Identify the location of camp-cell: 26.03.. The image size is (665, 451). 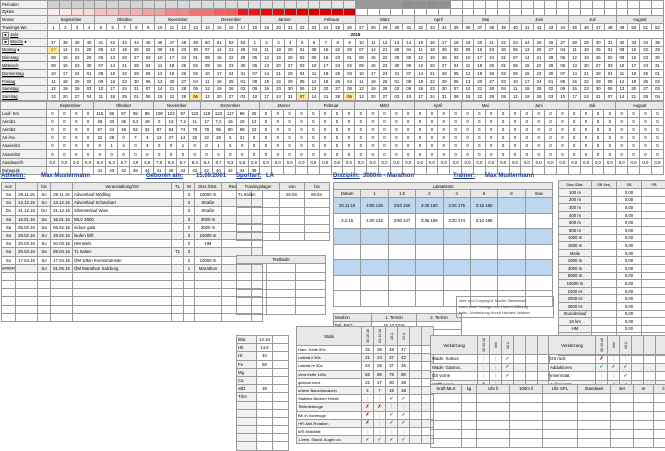
(292, 195).